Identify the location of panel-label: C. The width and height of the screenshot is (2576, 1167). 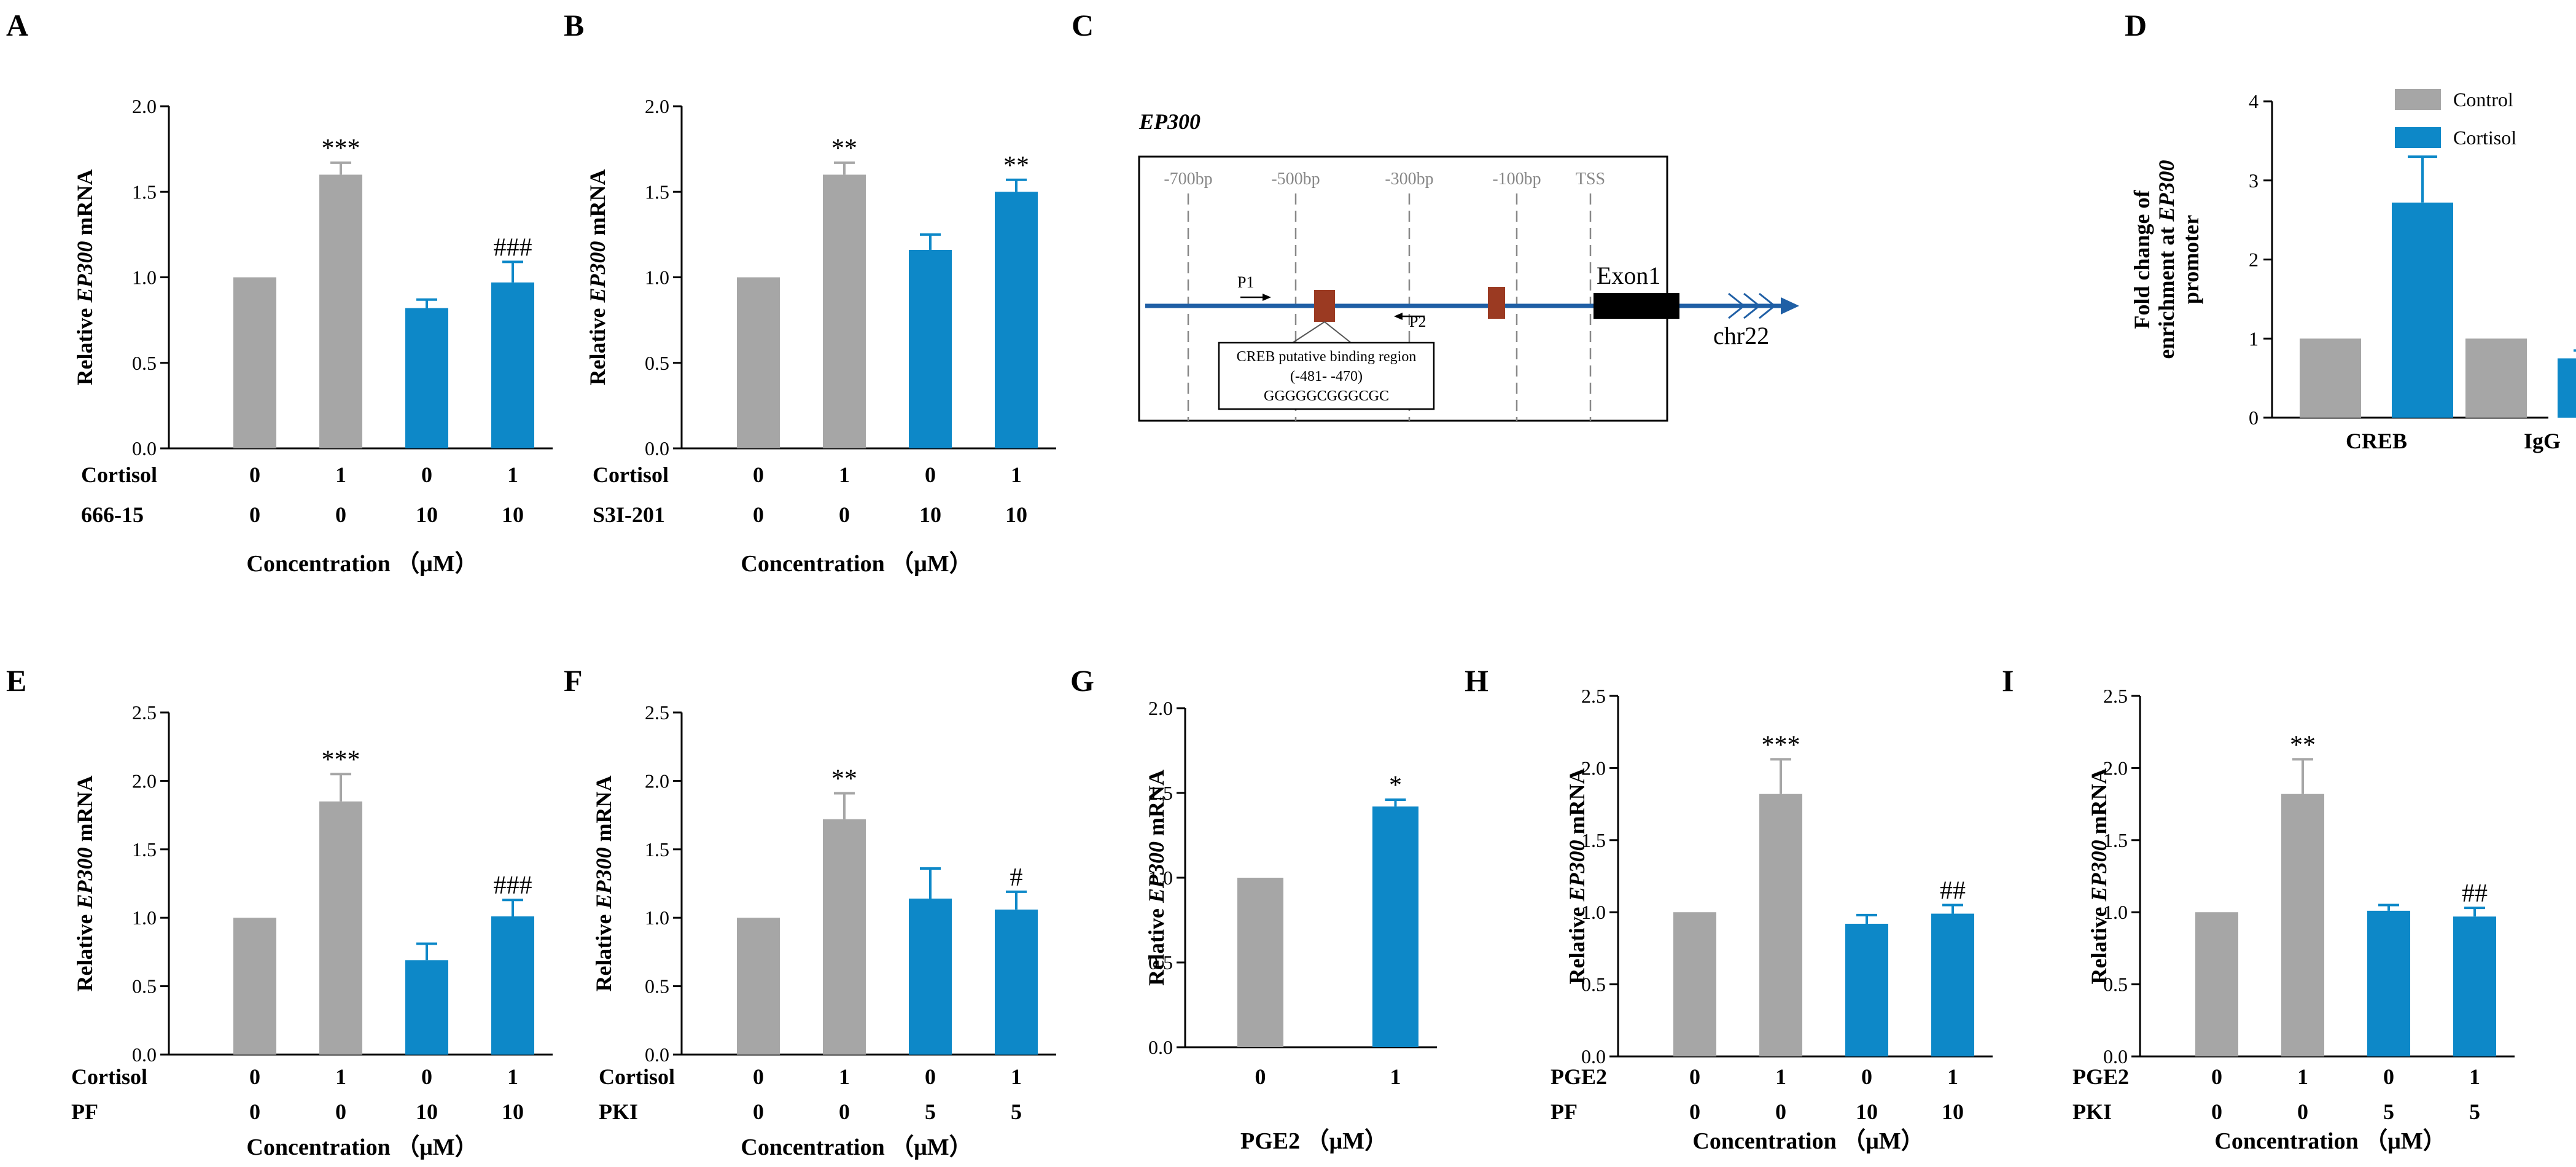
(1083, 25).